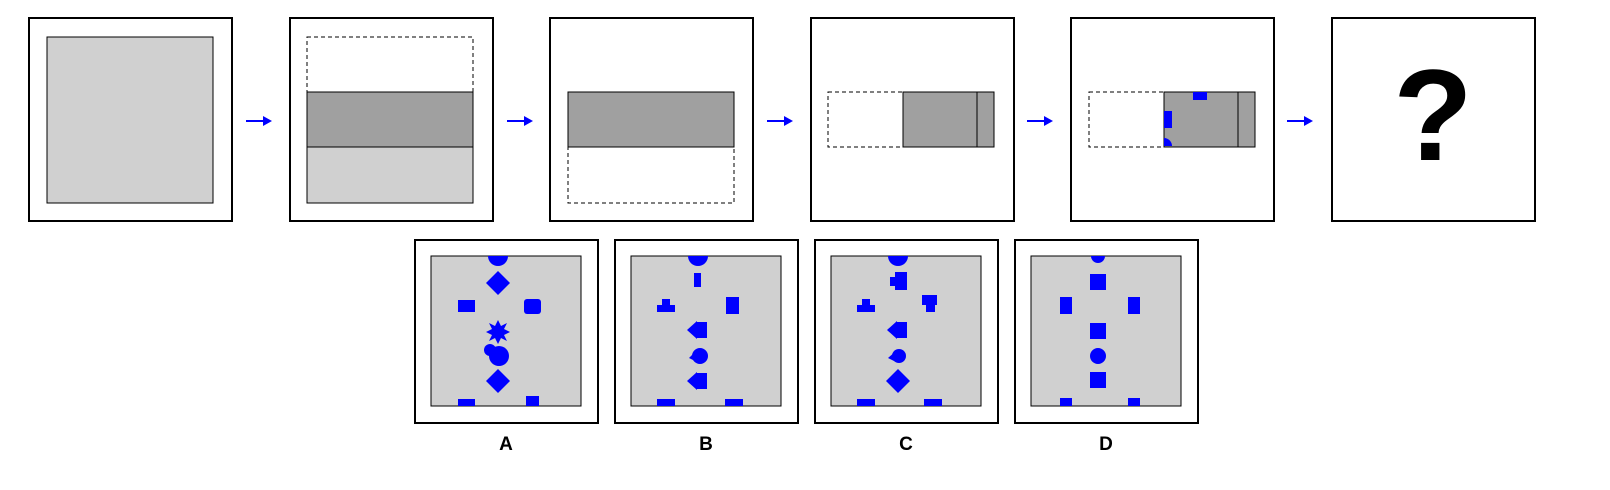 The image size is (1610, 490). I want to click on option-c: C, so click(906, 347).